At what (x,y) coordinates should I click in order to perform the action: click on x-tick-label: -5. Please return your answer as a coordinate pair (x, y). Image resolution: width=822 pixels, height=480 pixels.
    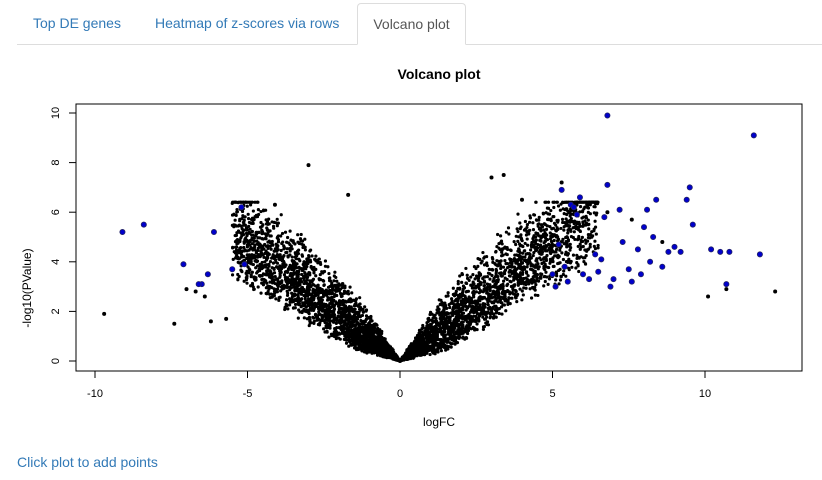
    Looking at the image, I should click on (248, 394).